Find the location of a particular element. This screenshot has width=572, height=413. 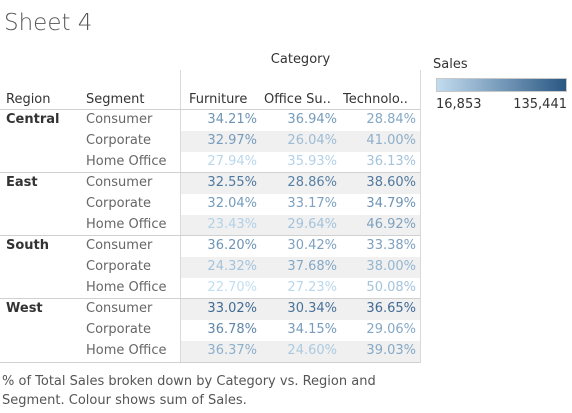

color-legend-bar is located at coordinates (501, 85).